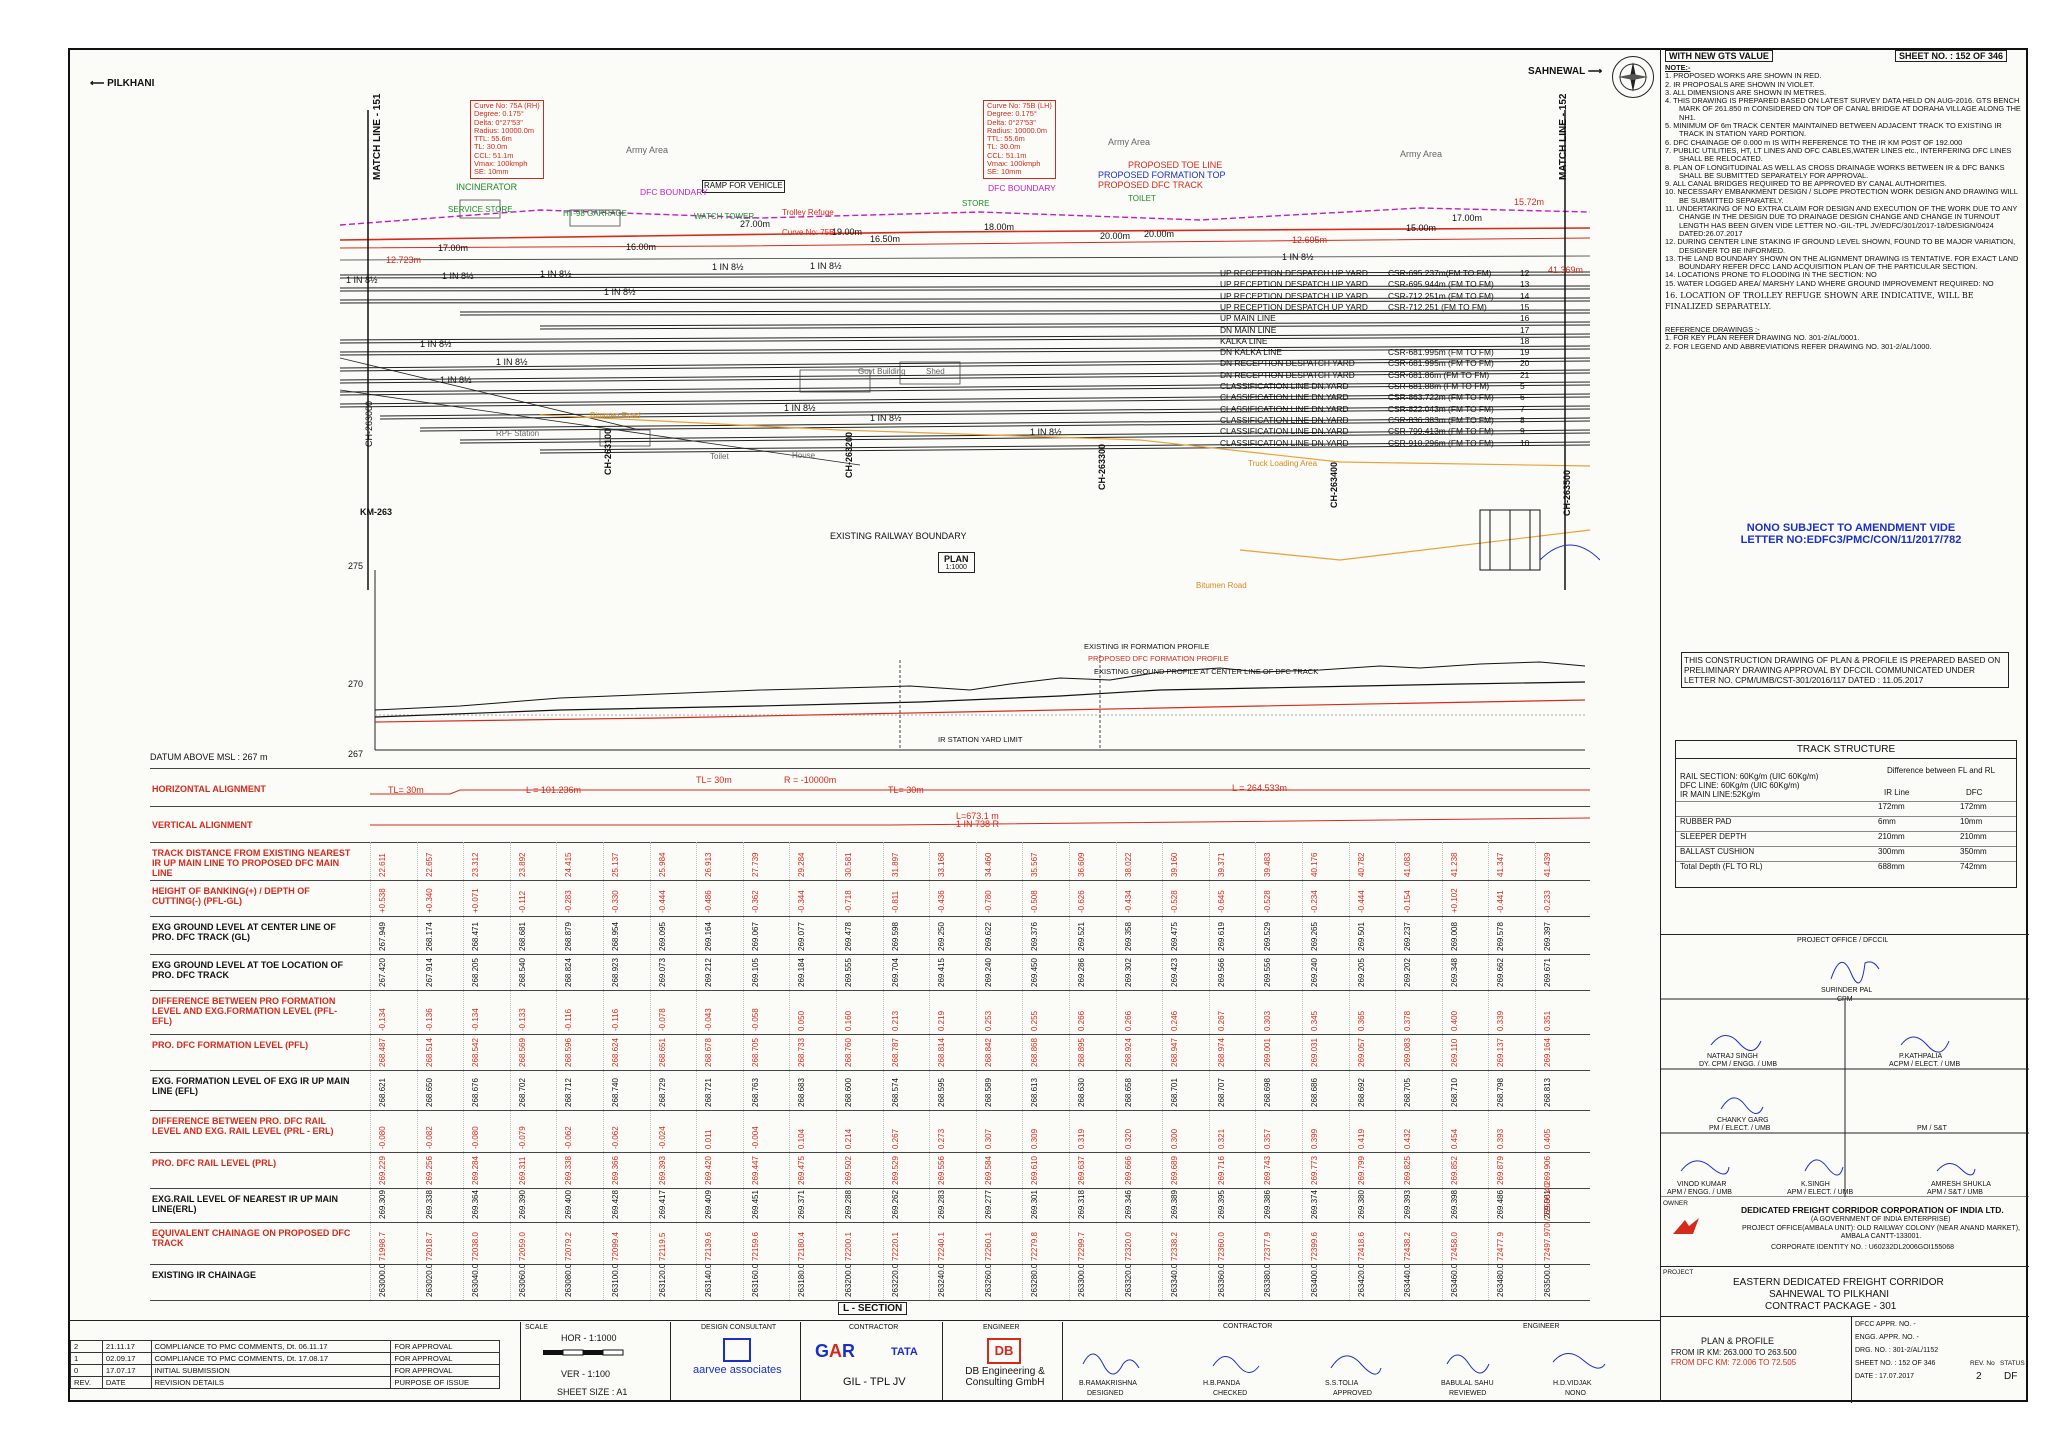 Image resolution: width=2048 pixels, height=1446 pixels. What do you see at coordinates (802, 1138) in the screenshot?
I see `table-cell: 0.104` at bounding box center [802, 1138].